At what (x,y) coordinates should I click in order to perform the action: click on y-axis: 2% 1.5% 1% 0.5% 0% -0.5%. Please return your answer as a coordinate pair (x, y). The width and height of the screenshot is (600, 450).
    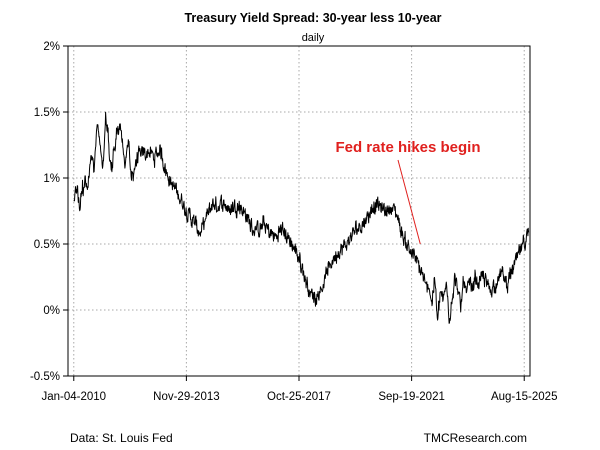
    Looking at the image, I should click on (49, 212).